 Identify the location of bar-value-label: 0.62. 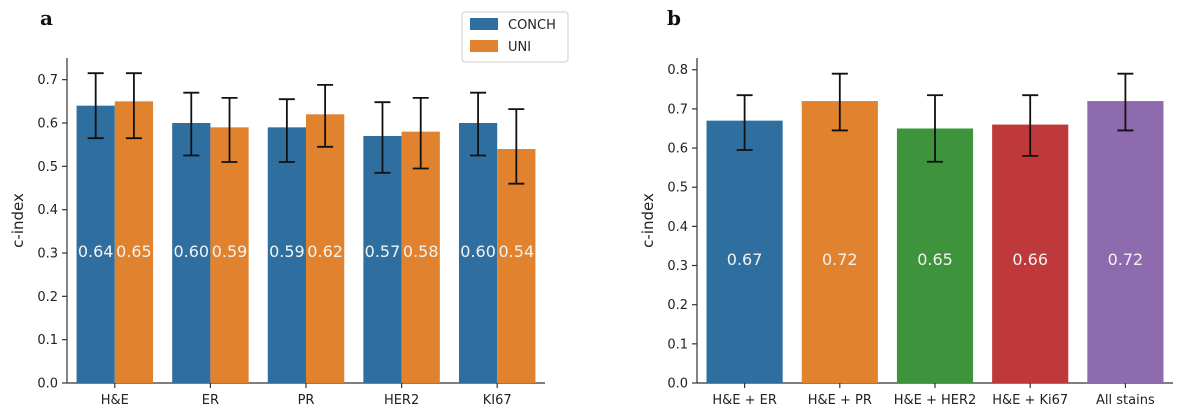
(325, 251).